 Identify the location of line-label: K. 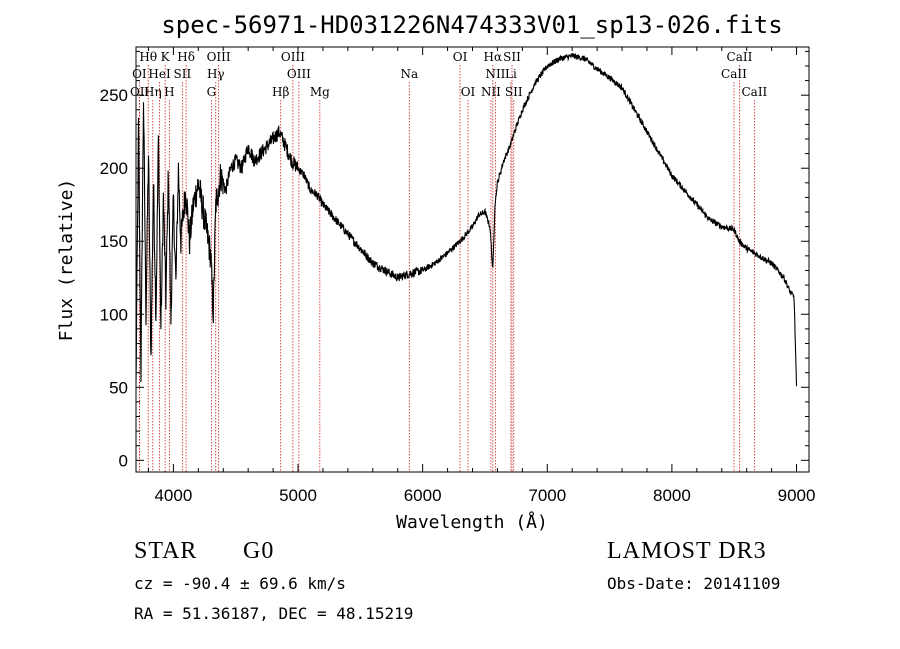
(166, 57).